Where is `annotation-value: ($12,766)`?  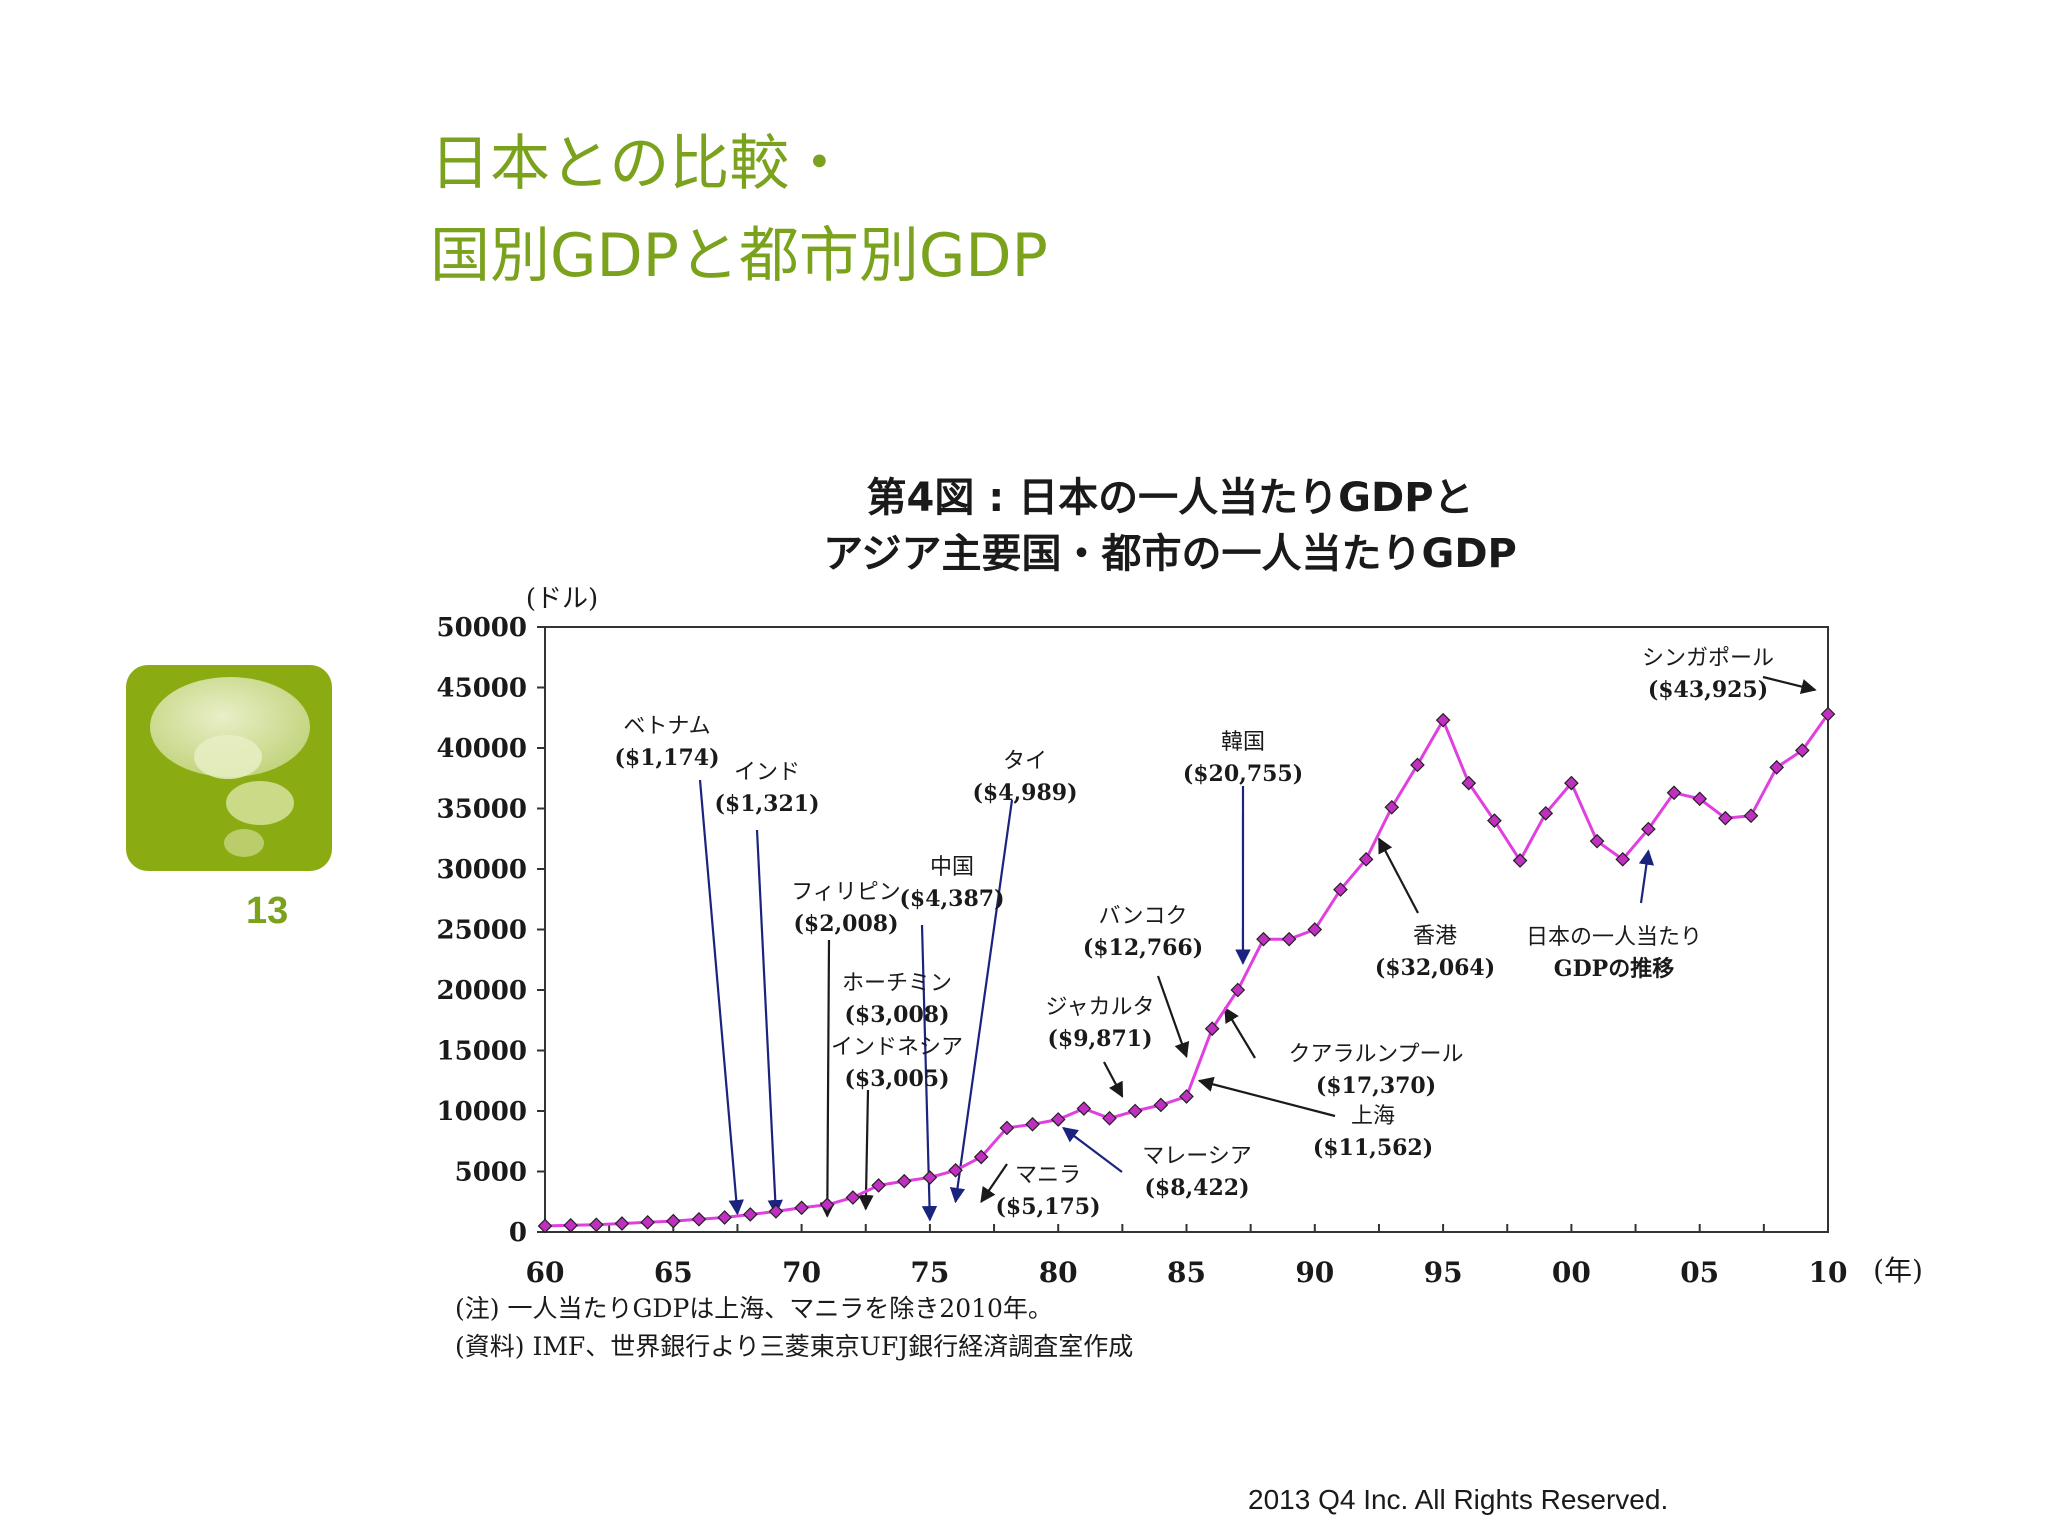
annotation-value: ($12,766) is located at coordinates (1143, 948).